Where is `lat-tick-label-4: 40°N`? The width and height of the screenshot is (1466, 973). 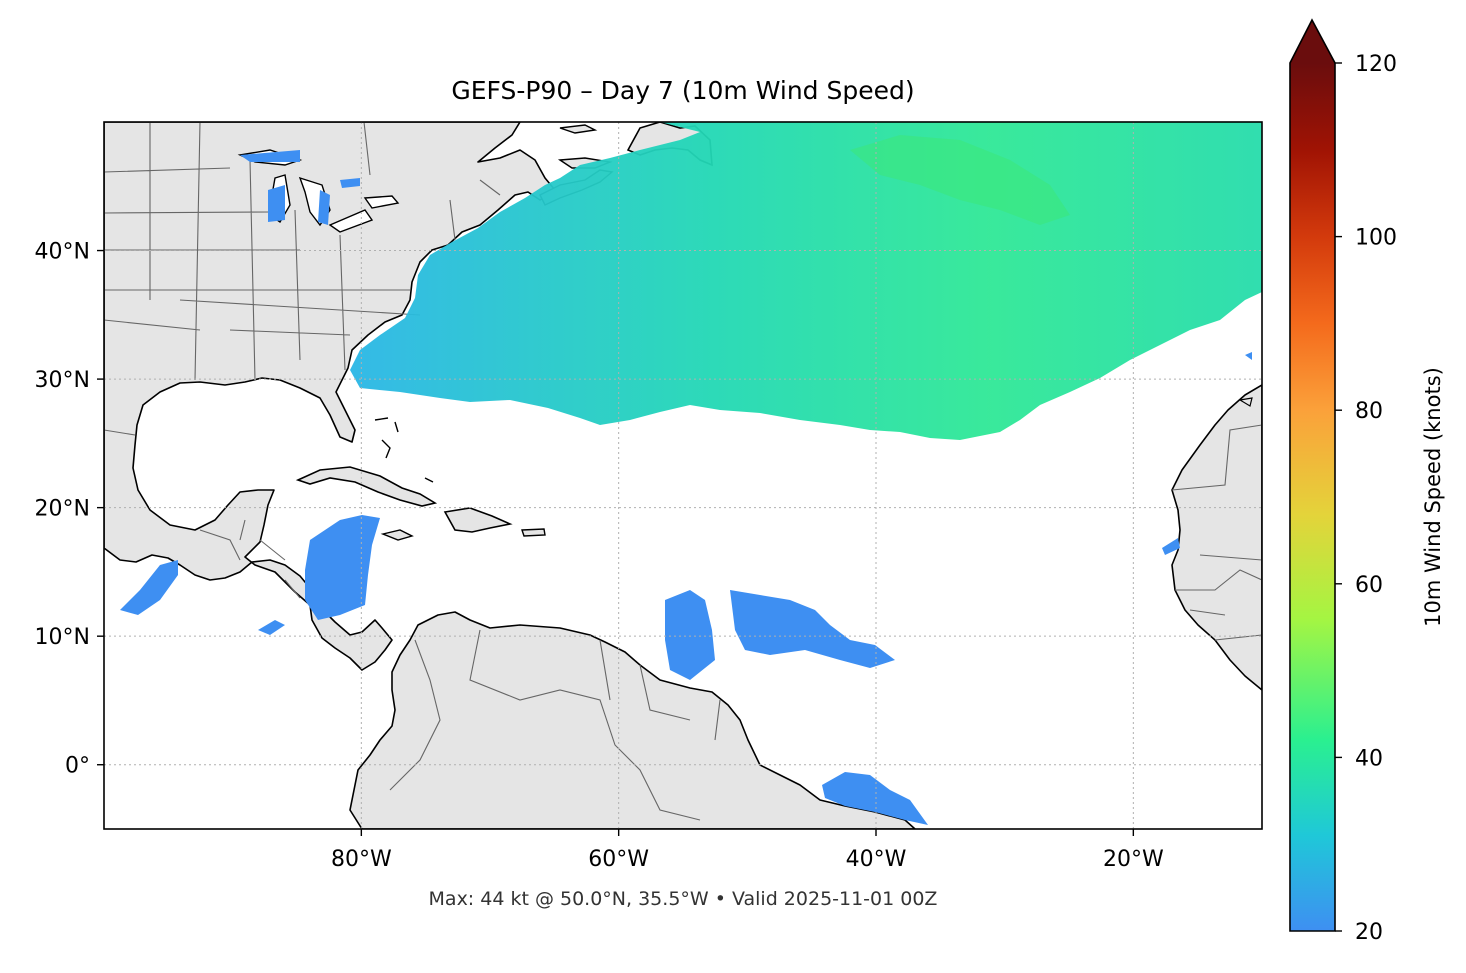 lat-tick-label-4: 40°N is located at coordinates (62, 252).